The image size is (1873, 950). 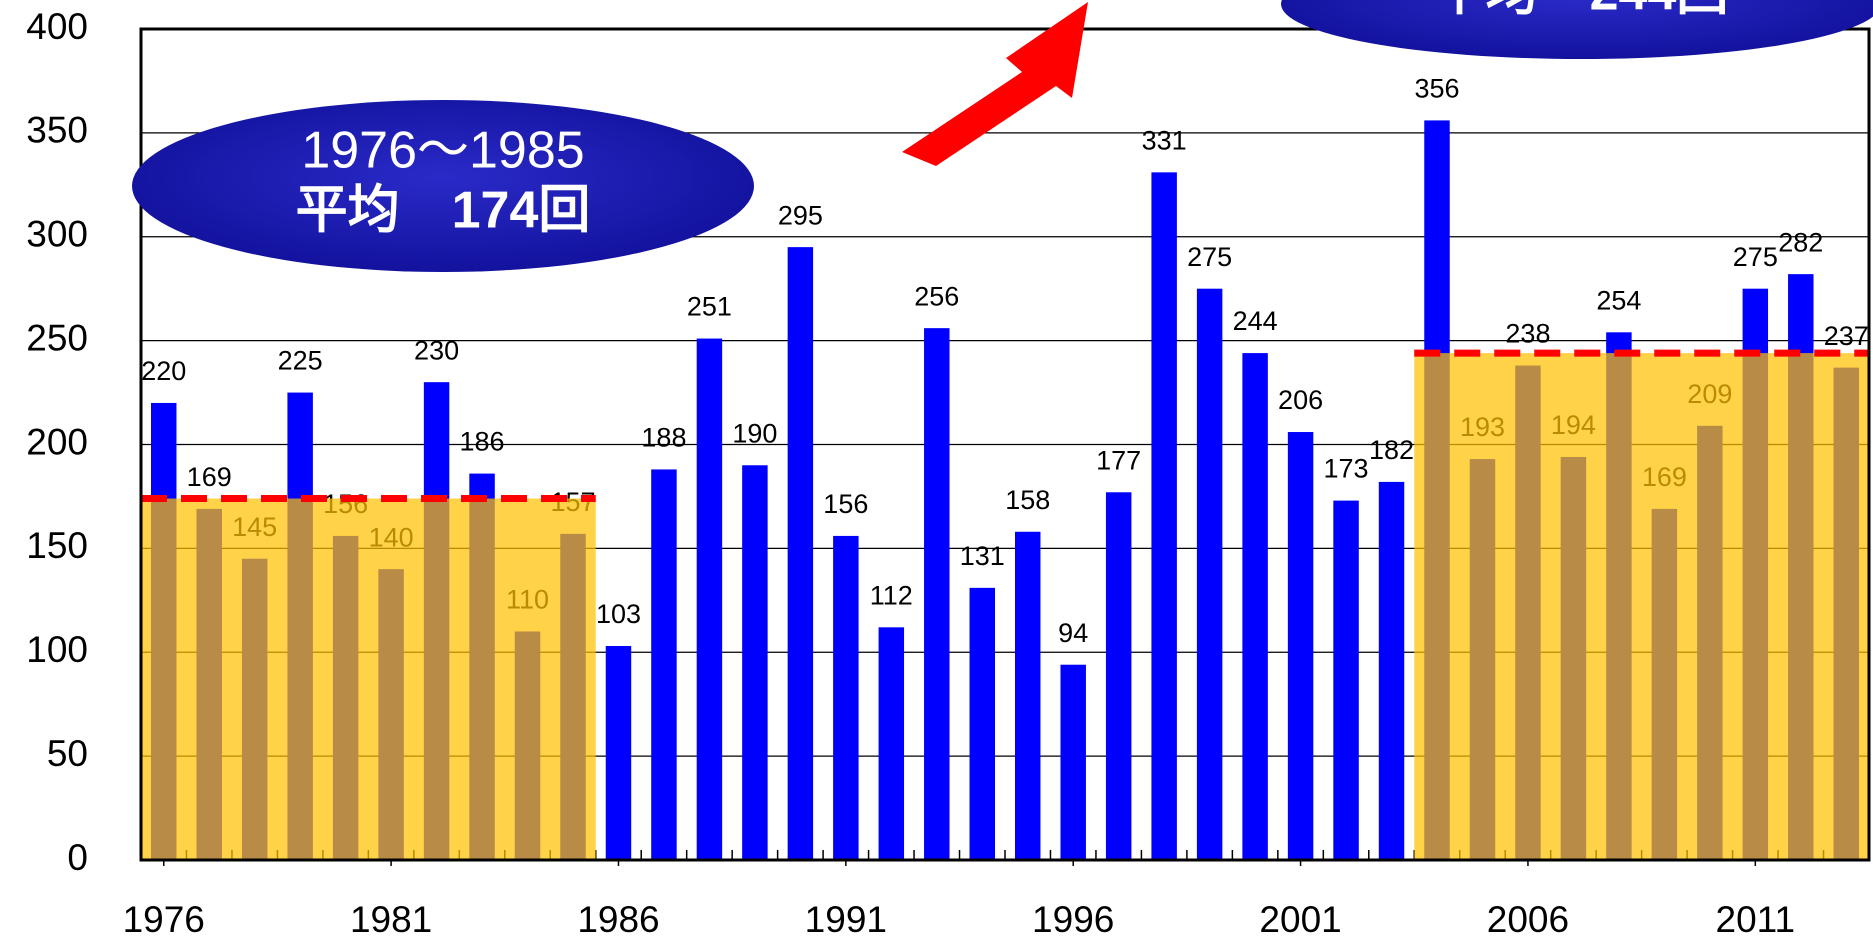 What do you see at coordinates (1846, 336) in the screenshot?
I see `value-label: 237` at bounding box center [1846, 336].